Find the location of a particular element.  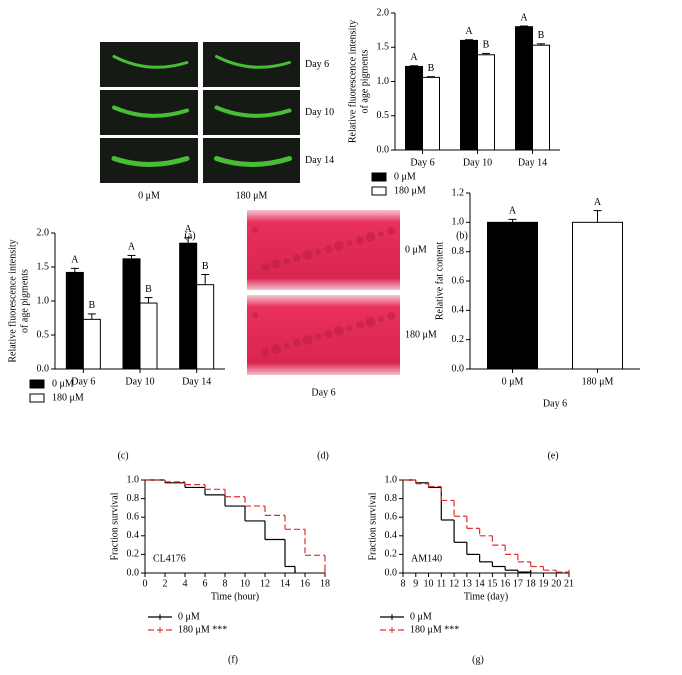

row-label: 0 μM is located at coordinates (416, 249).